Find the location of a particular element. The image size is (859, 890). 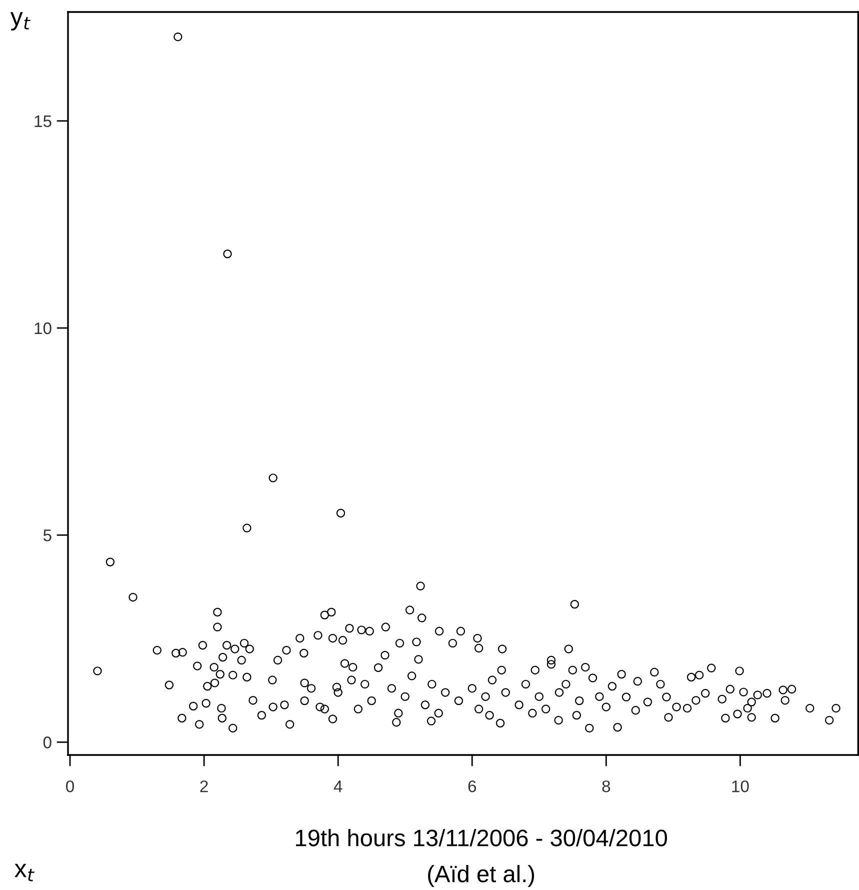

x-tick-label: 2 is located at coordinates (204, 786).